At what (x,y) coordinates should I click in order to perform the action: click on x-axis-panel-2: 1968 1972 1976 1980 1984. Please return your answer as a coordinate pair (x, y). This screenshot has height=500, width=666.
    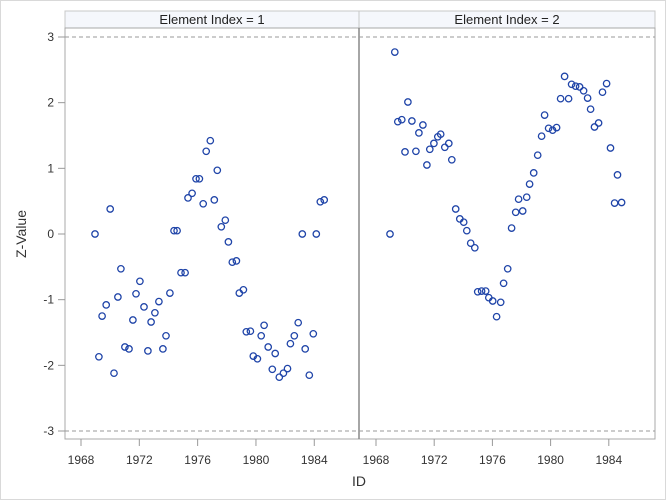
    Looking at the image, I should click on (492, 453).